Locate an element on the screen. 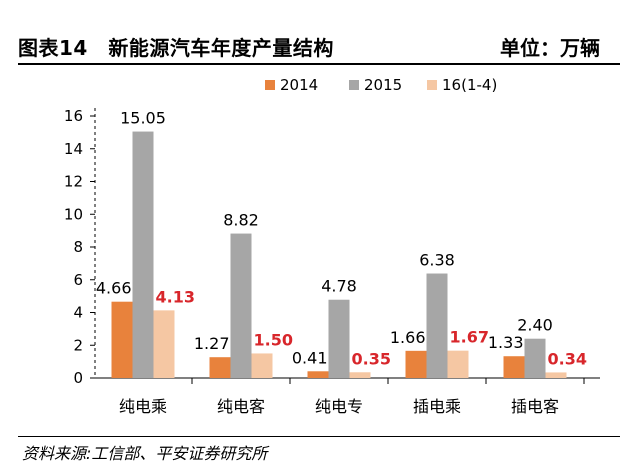  data-label-2014-2: 0.41 is located at coordinates (310, 357).